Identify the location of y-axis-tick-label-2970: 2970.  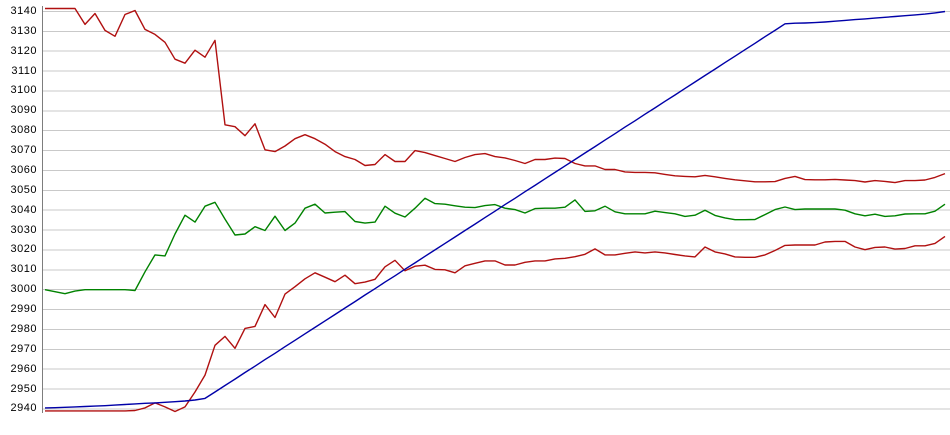
(23, 348).